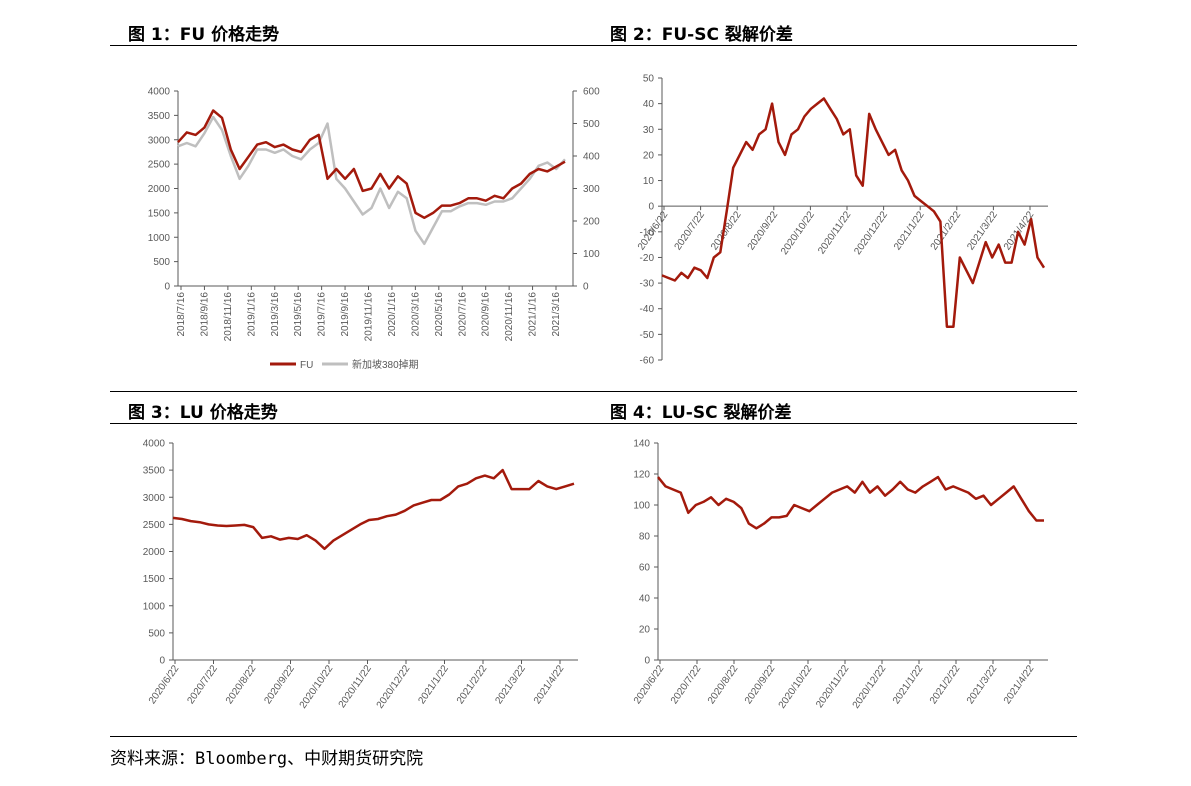 Image resolution: width=1191 pixels, height=786 pixels. What do you see at coordinates (591, 92) in the screenshot?
I see `chart-1-y2-tick-label: 600` at bounding box center [591, 92].